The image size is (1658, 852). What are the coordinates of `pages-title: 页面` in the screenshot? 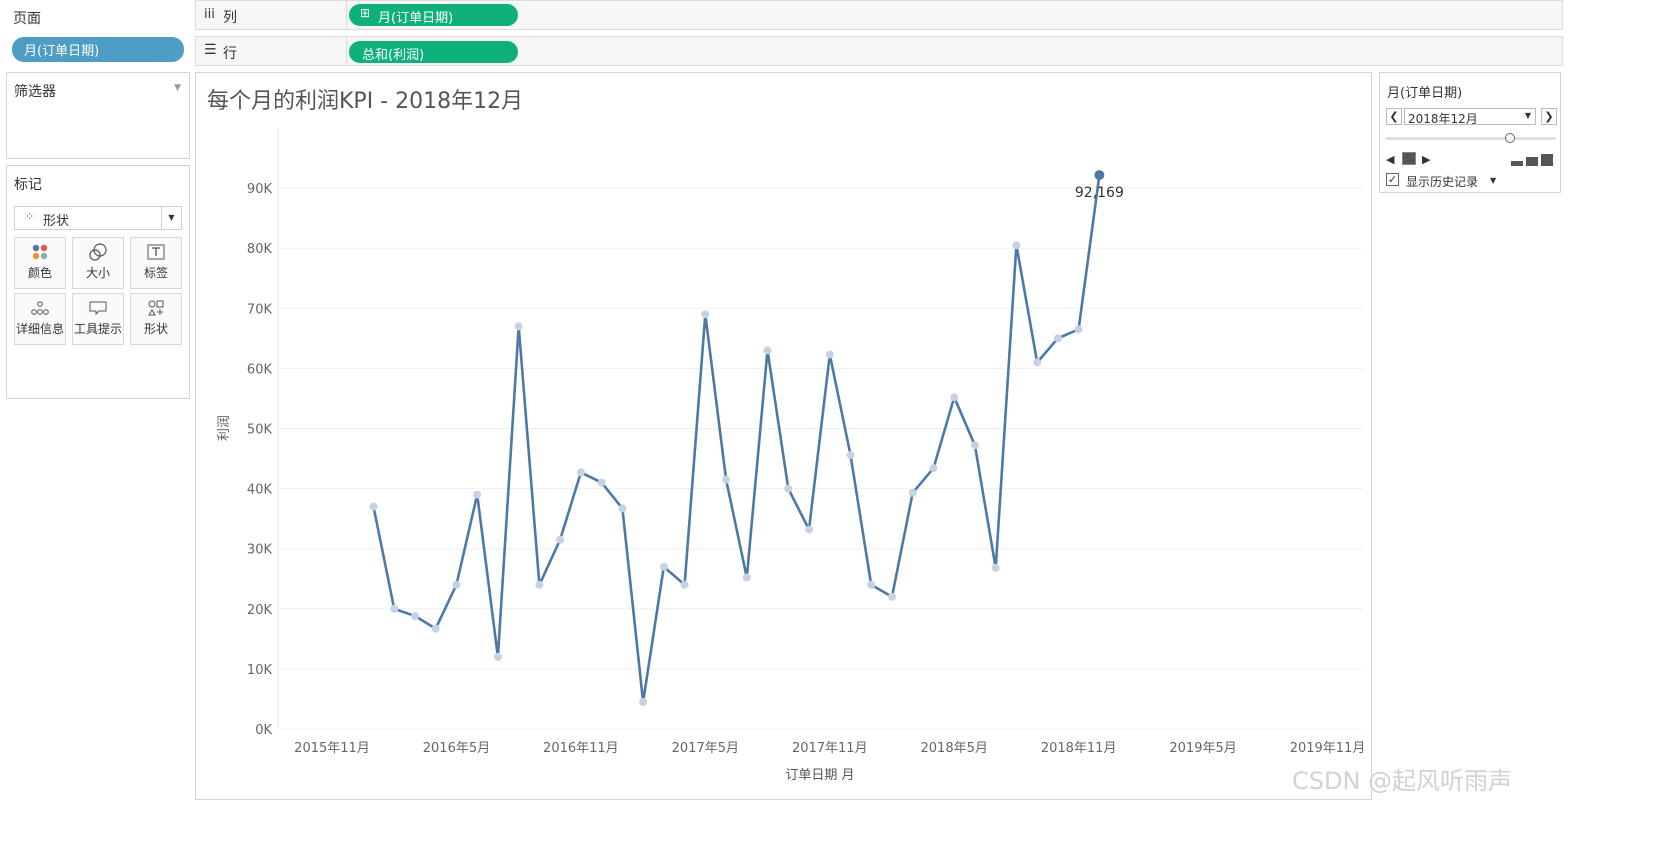 It's located at (27, 19).